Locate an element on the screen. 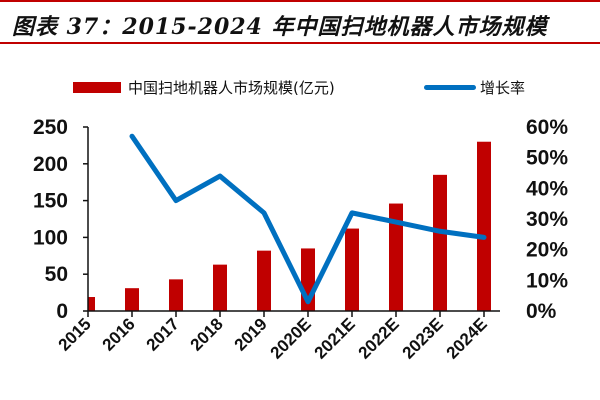 The height and width of the screenshot is (400, 600). legend-bar-label: 中国扫地机器人市场规模(亿元) is located at coordinates (231, 88).